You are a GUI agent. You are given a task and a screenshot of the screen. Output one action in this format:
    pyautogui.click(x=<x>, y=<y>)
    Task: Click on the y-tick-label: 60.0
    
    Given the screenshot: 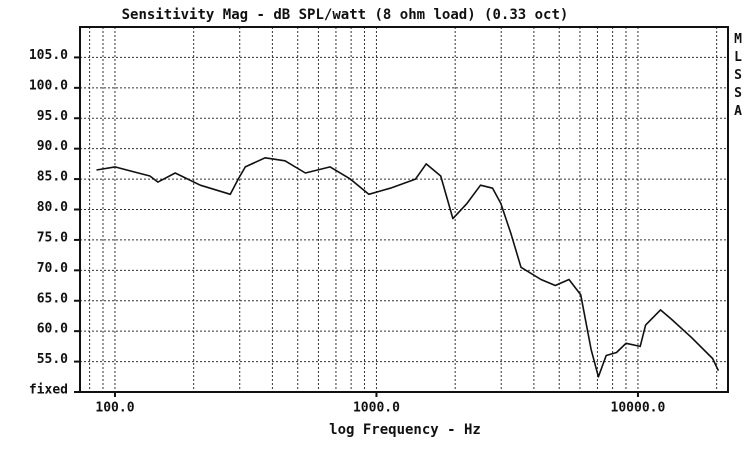 What is the action you would take?
    pyautogui.click(x=52, y=329)
    